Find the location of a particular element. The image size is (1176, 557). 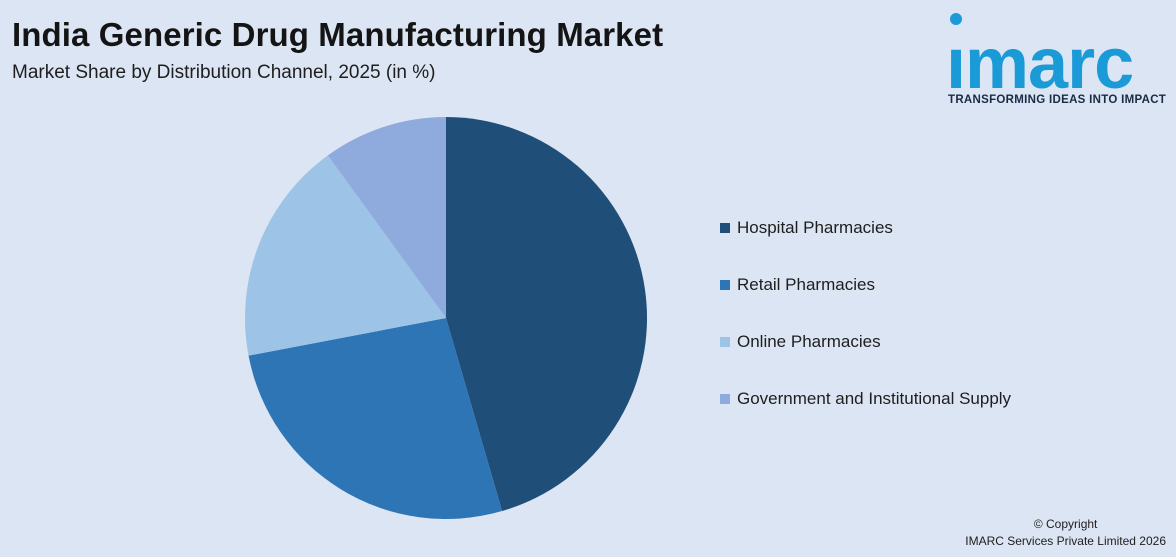

imarc-logo: ımarc TRANSFORMING IDEAS INTO IMPACT is located at coordinates (1056, 60).